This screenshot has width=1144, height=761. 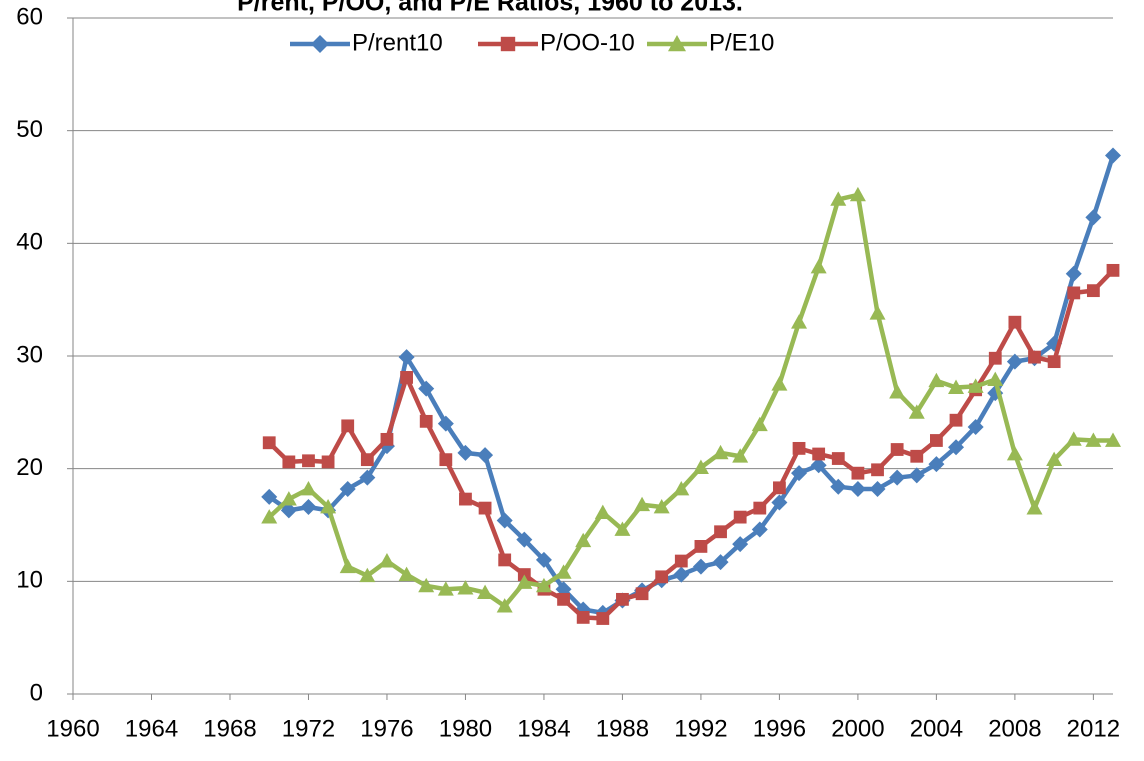 I want to click on x-tick-label: 1988, so click(x=622, y=728).